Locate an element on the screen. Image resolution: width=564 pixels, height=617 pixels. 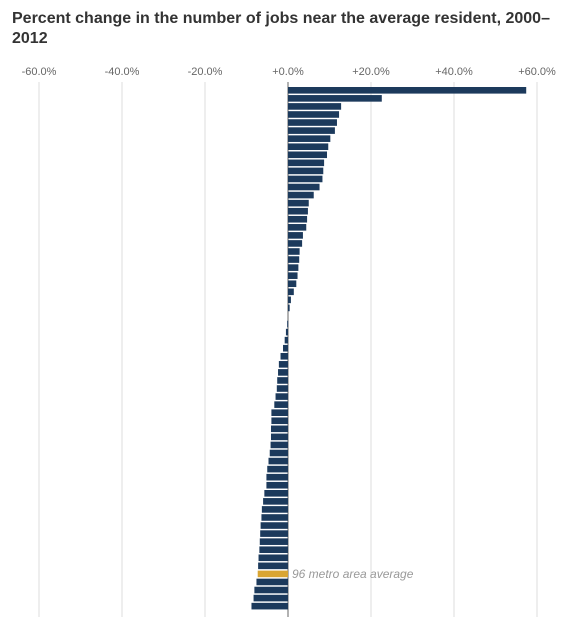
x-tick-label: +0.0% is located at coordinates (288, 72).